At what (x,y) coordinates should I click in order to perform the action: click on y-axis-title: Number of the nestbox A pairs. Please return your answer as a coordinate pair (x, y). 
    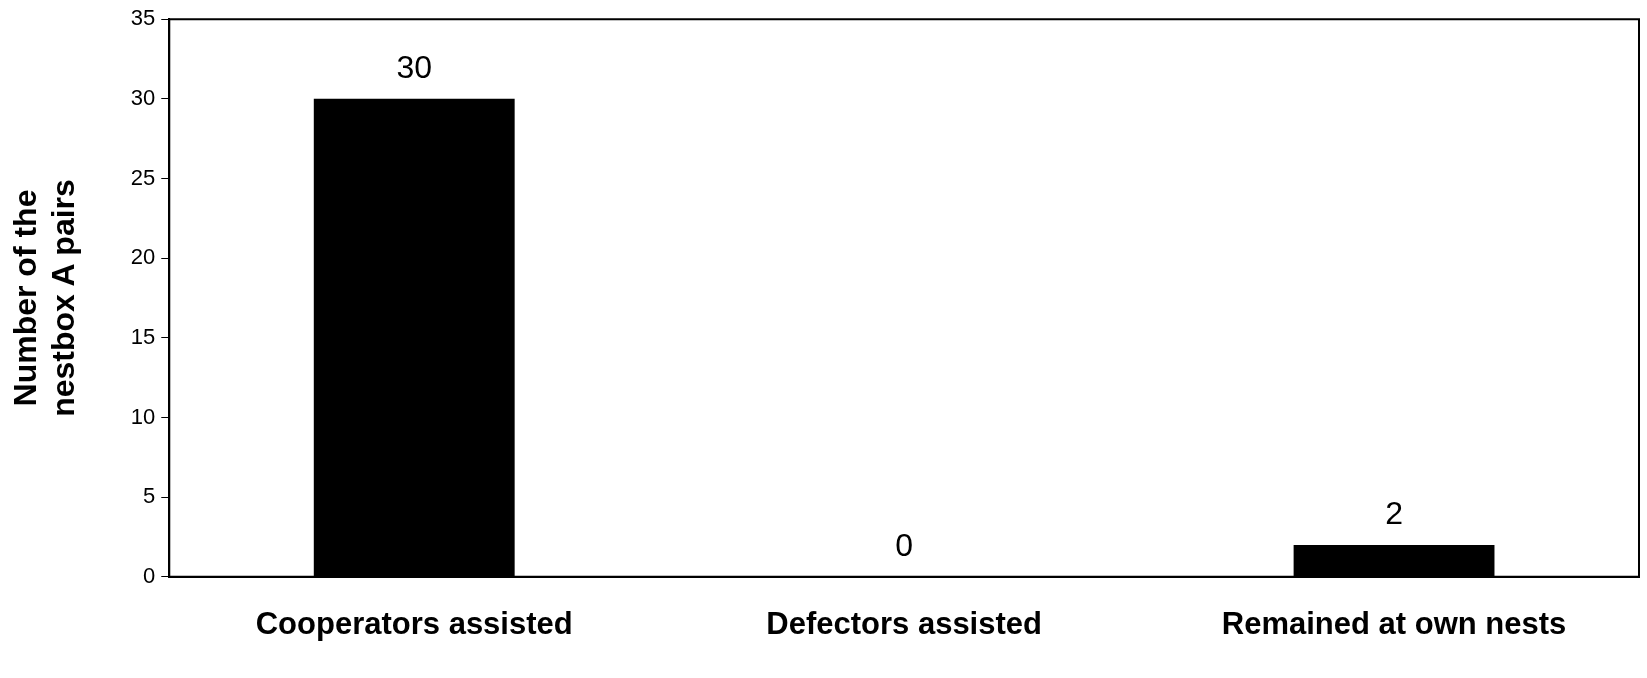
    Looking at the image, I should click on (44, 298).